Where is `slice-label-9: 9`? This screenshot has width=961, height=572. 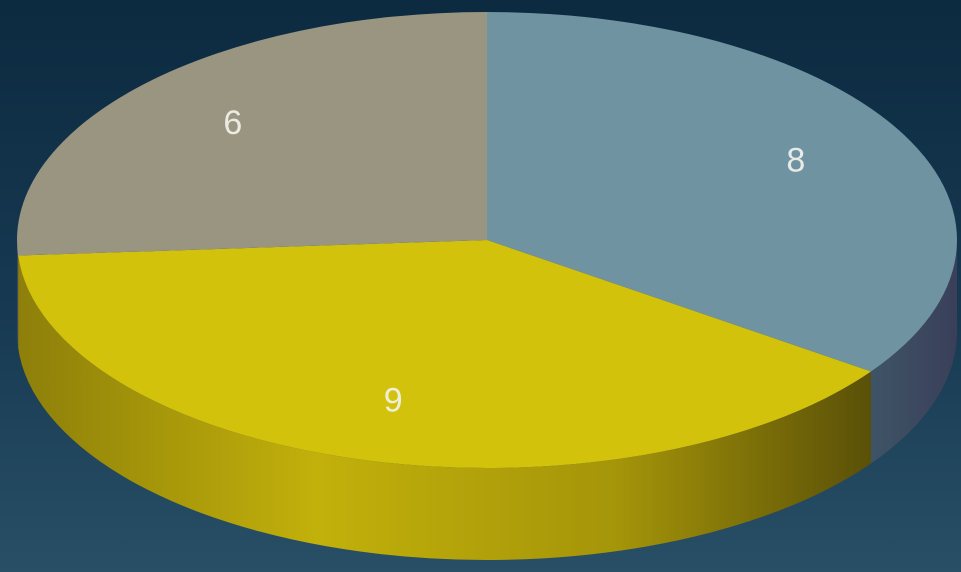
slice-label-9: 9 is located at coordinates (393, 400).